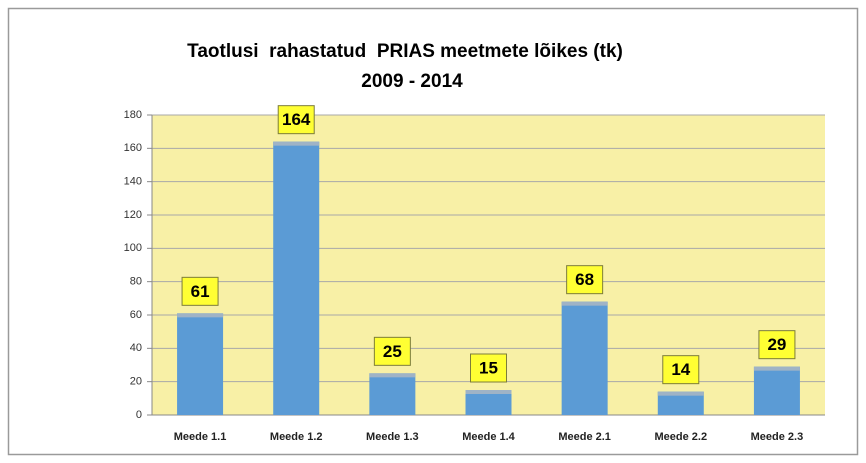 The width and height of the screenshot is (866, 463). What do you see at coordinates (412, 81) in the screenshot?
I see `chart-subtitle: 2009 - 2014` at bounding box center [412, 81].